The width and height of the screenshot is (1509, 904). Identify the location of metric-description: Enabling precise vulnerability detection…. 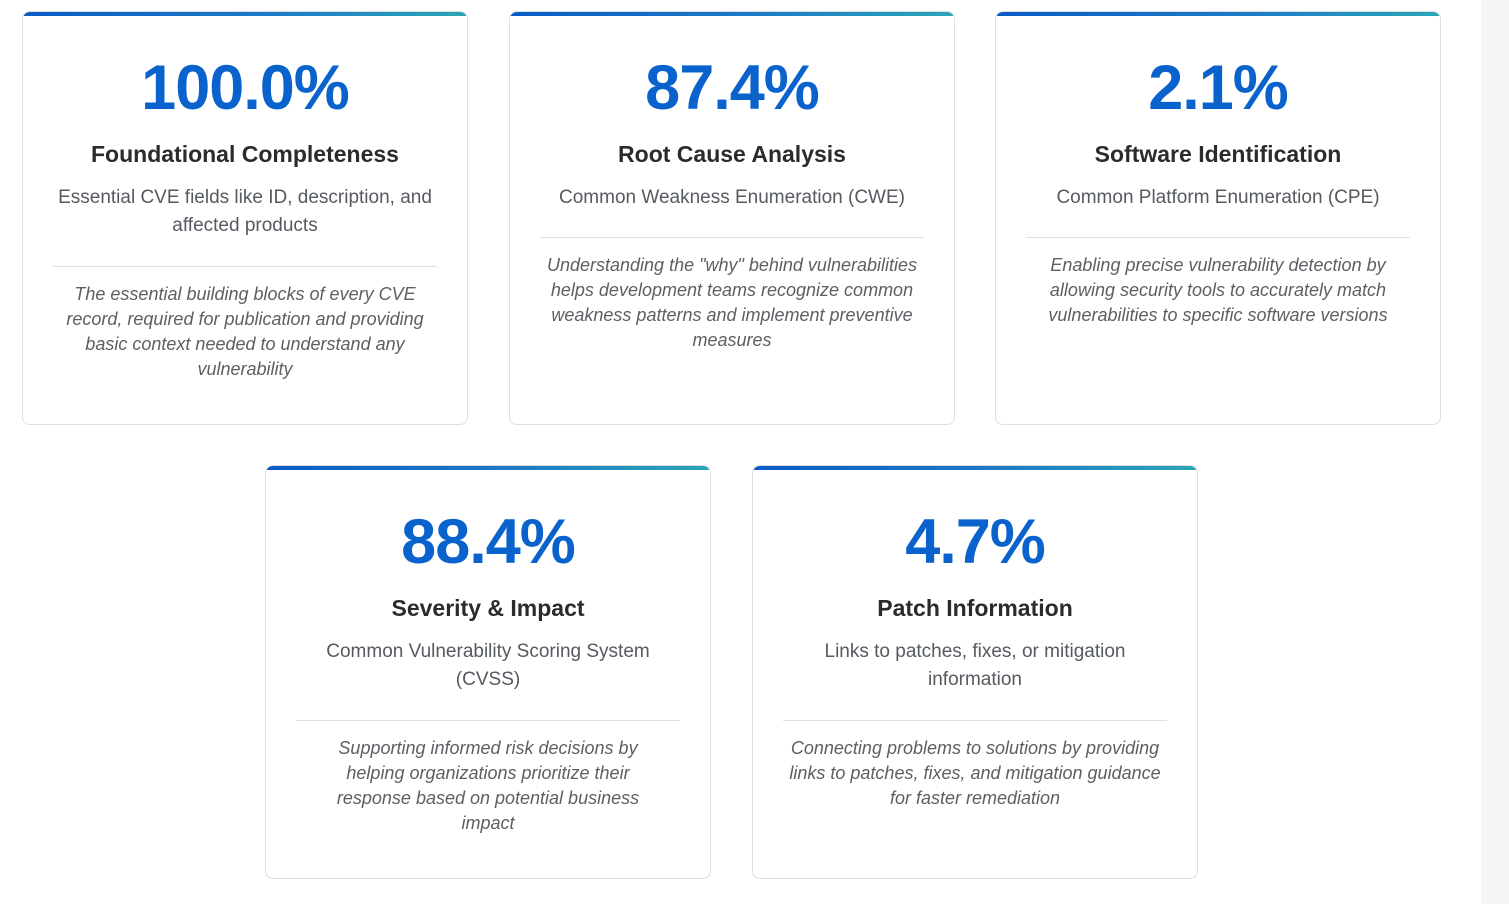
(1218, 290).